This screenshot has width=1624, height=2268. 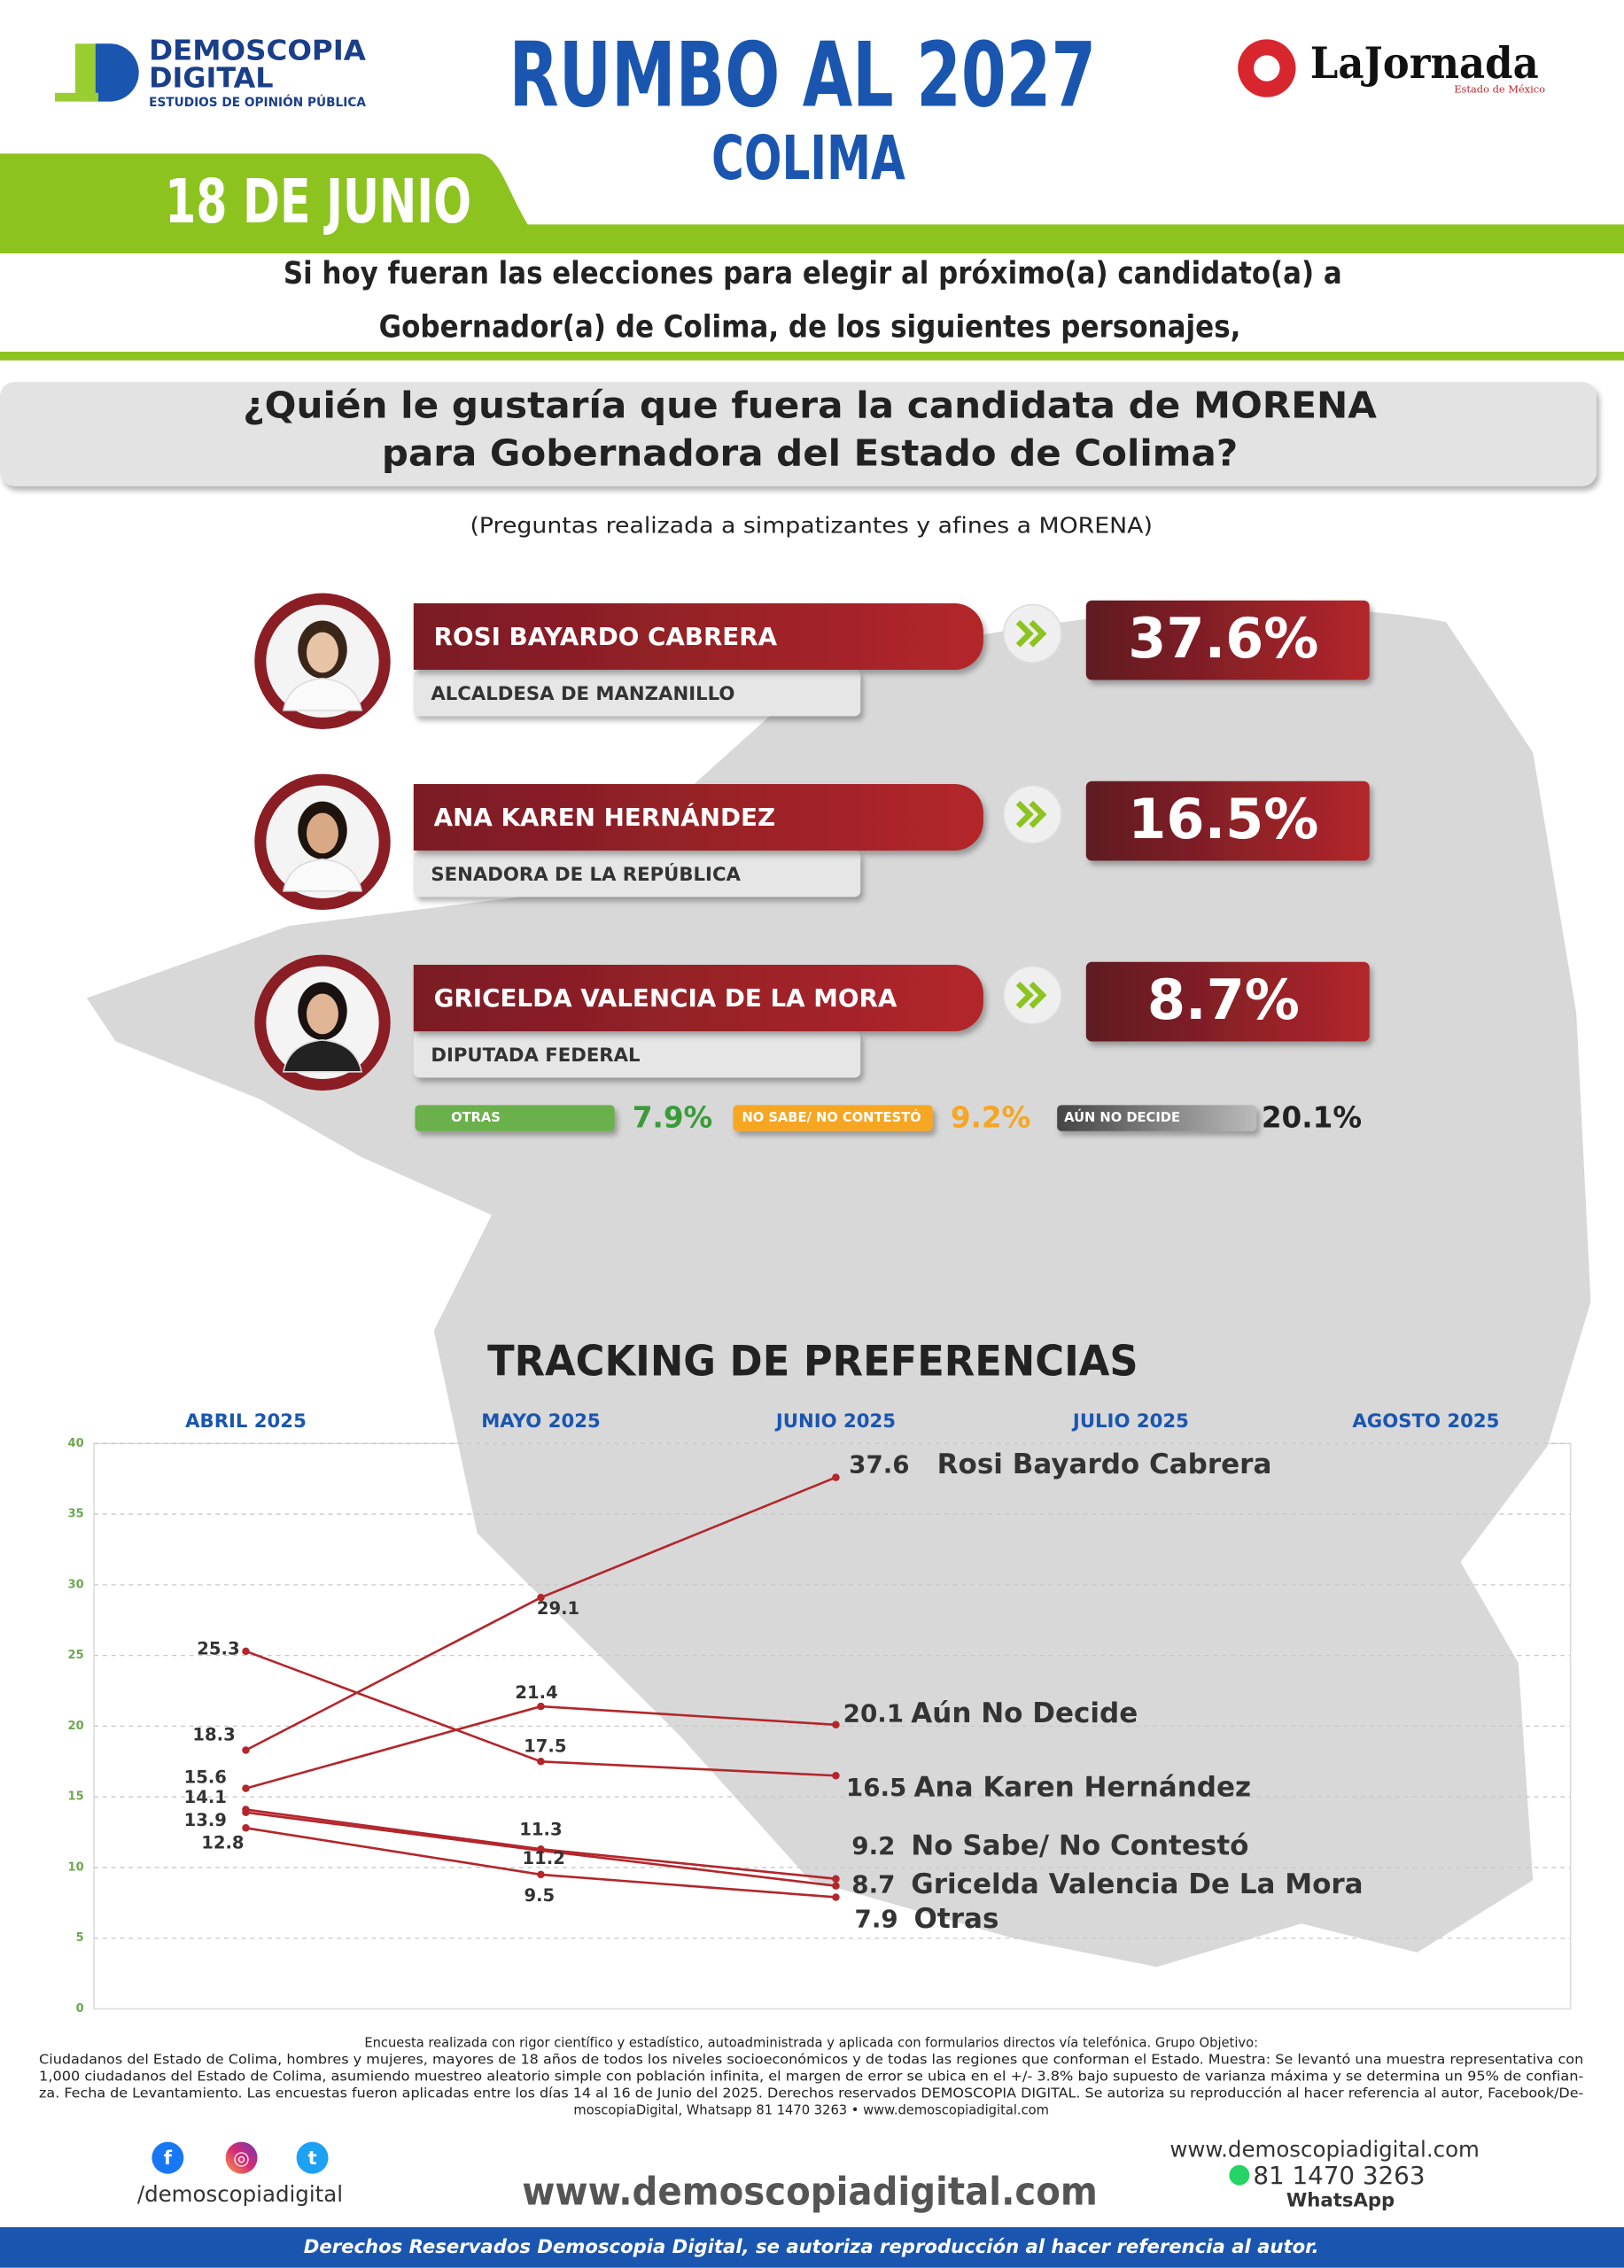 What do you see at coordinates (1339, 2175) in the screenshot?
I see `contact-phone: 81 1470 3263` at bounding box center [1339, 2175].